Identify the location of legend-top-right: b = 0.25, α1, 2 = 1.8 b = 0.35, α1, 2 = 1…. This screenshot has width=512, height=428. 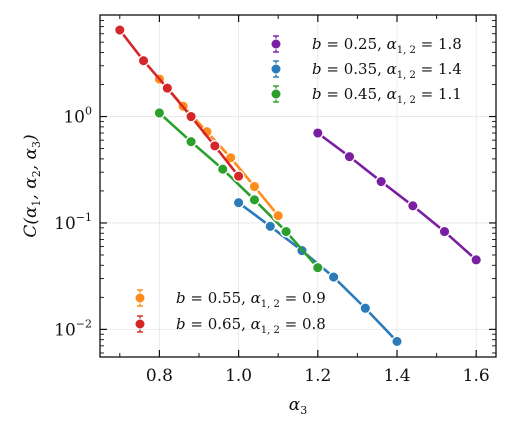
(366, 70).